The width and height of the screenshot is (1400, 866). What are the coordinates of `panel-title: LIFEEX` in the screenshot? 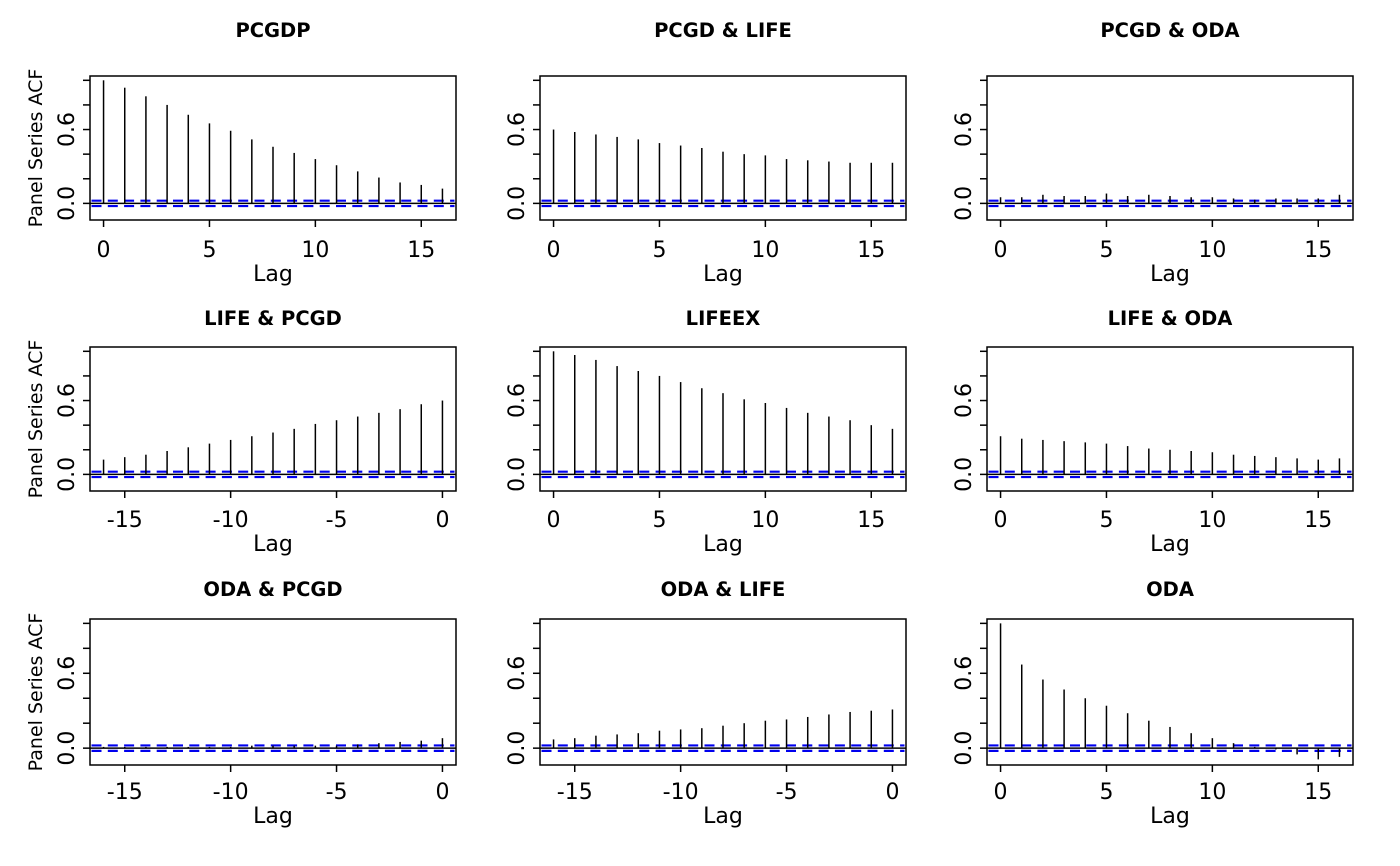 It's located at (723, 318).